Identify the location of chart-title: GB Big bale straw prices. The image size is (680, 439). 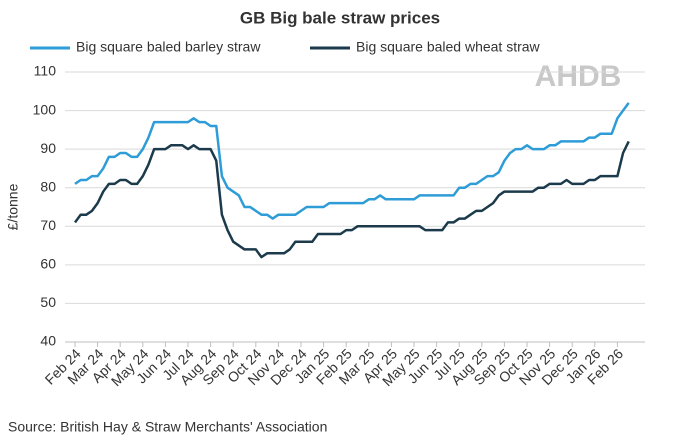
(340, 17).